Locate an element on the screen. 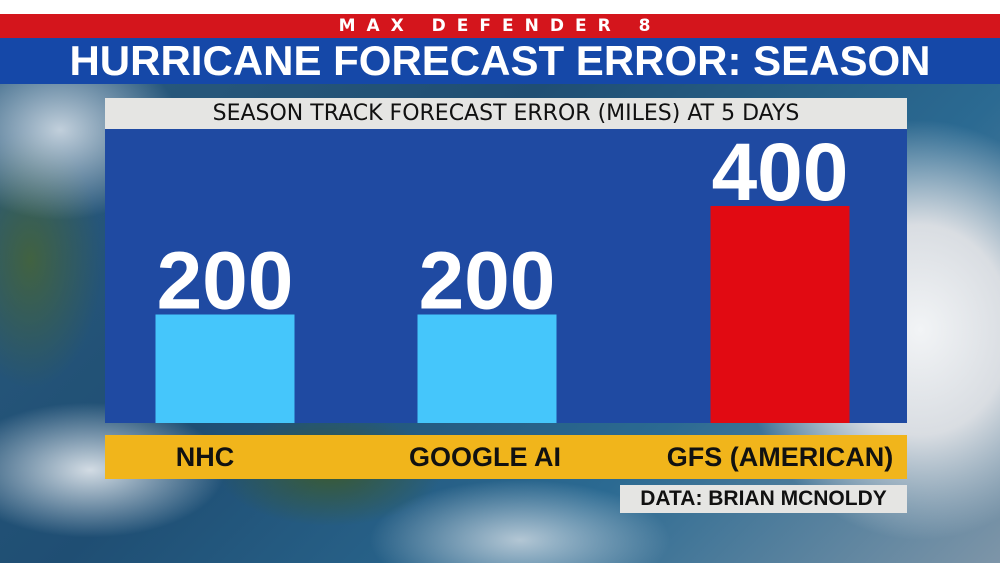  data-label-0: 200 is located at coordinates (225, 281).